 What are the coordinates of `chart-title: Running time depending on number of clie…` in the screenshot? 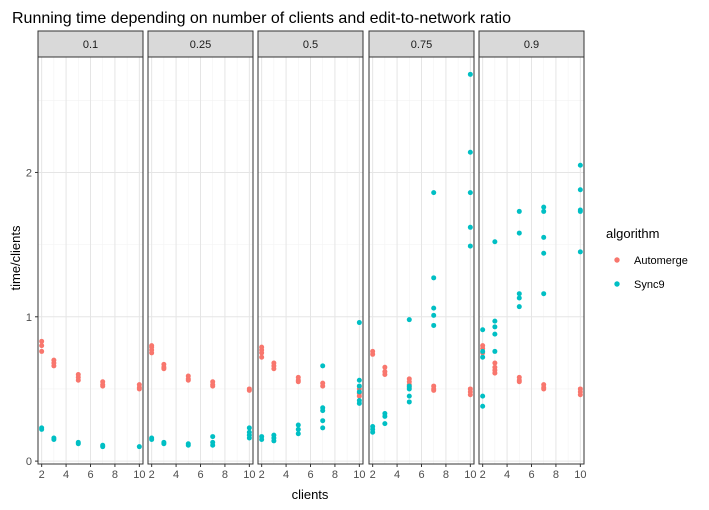 It's located at (261, 18).